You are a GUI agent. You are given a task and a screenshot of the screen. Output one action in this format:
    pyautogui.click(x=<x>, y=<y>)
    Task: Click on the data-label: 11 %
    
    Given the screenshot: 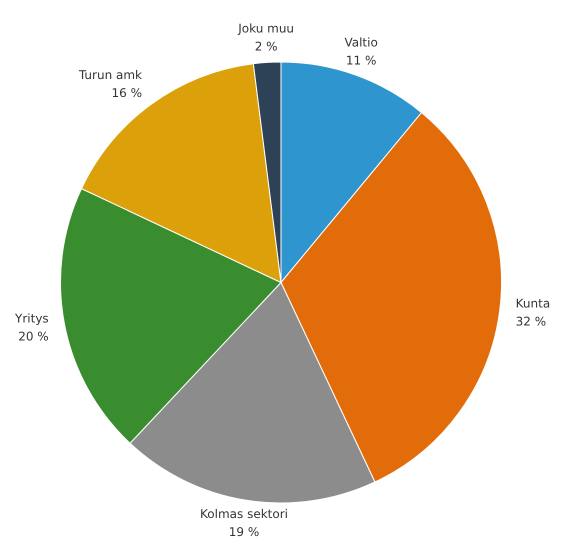 What is the action you would take?
    pyautogui.click(x=361, y=61)
    